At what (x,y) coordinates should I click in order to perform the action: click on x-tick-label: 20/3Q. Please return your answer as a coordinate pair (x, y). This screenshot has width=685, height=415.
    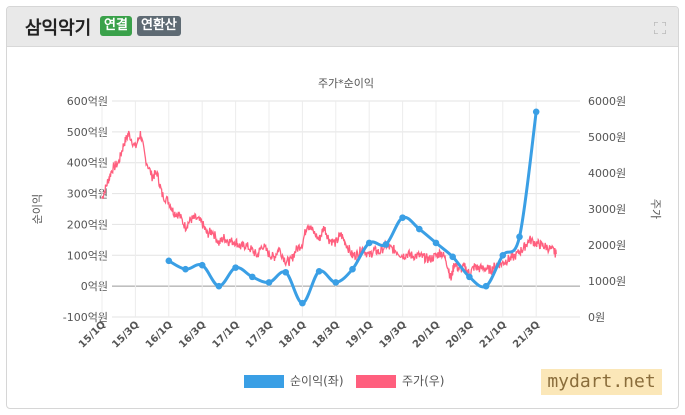
    Looking at the image, I should click on (459, 334).